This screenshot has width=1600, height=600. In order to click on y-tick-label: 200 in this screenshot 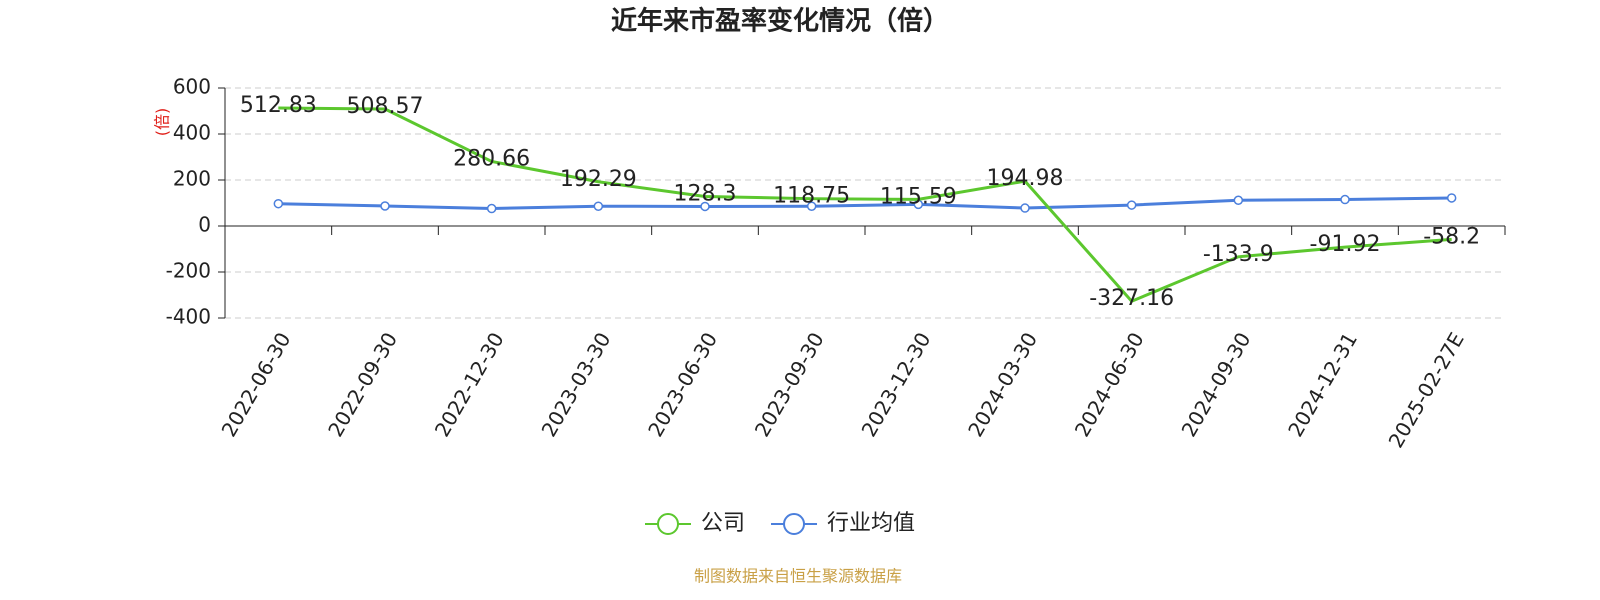, I will do `click(192, 179)`.